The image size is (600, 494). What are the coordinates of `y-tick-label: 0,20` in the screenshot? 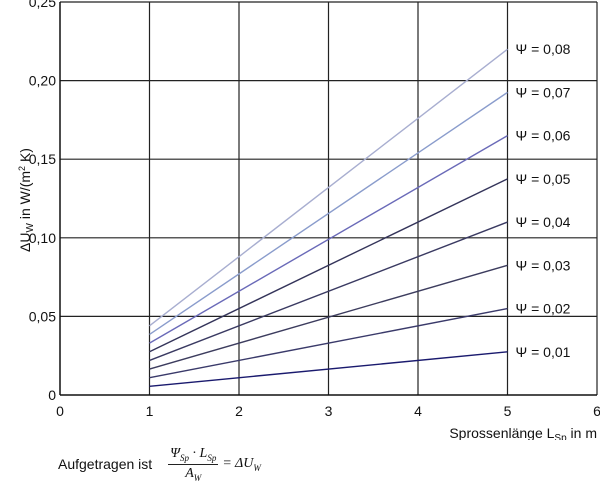 It's located at (42, 81).